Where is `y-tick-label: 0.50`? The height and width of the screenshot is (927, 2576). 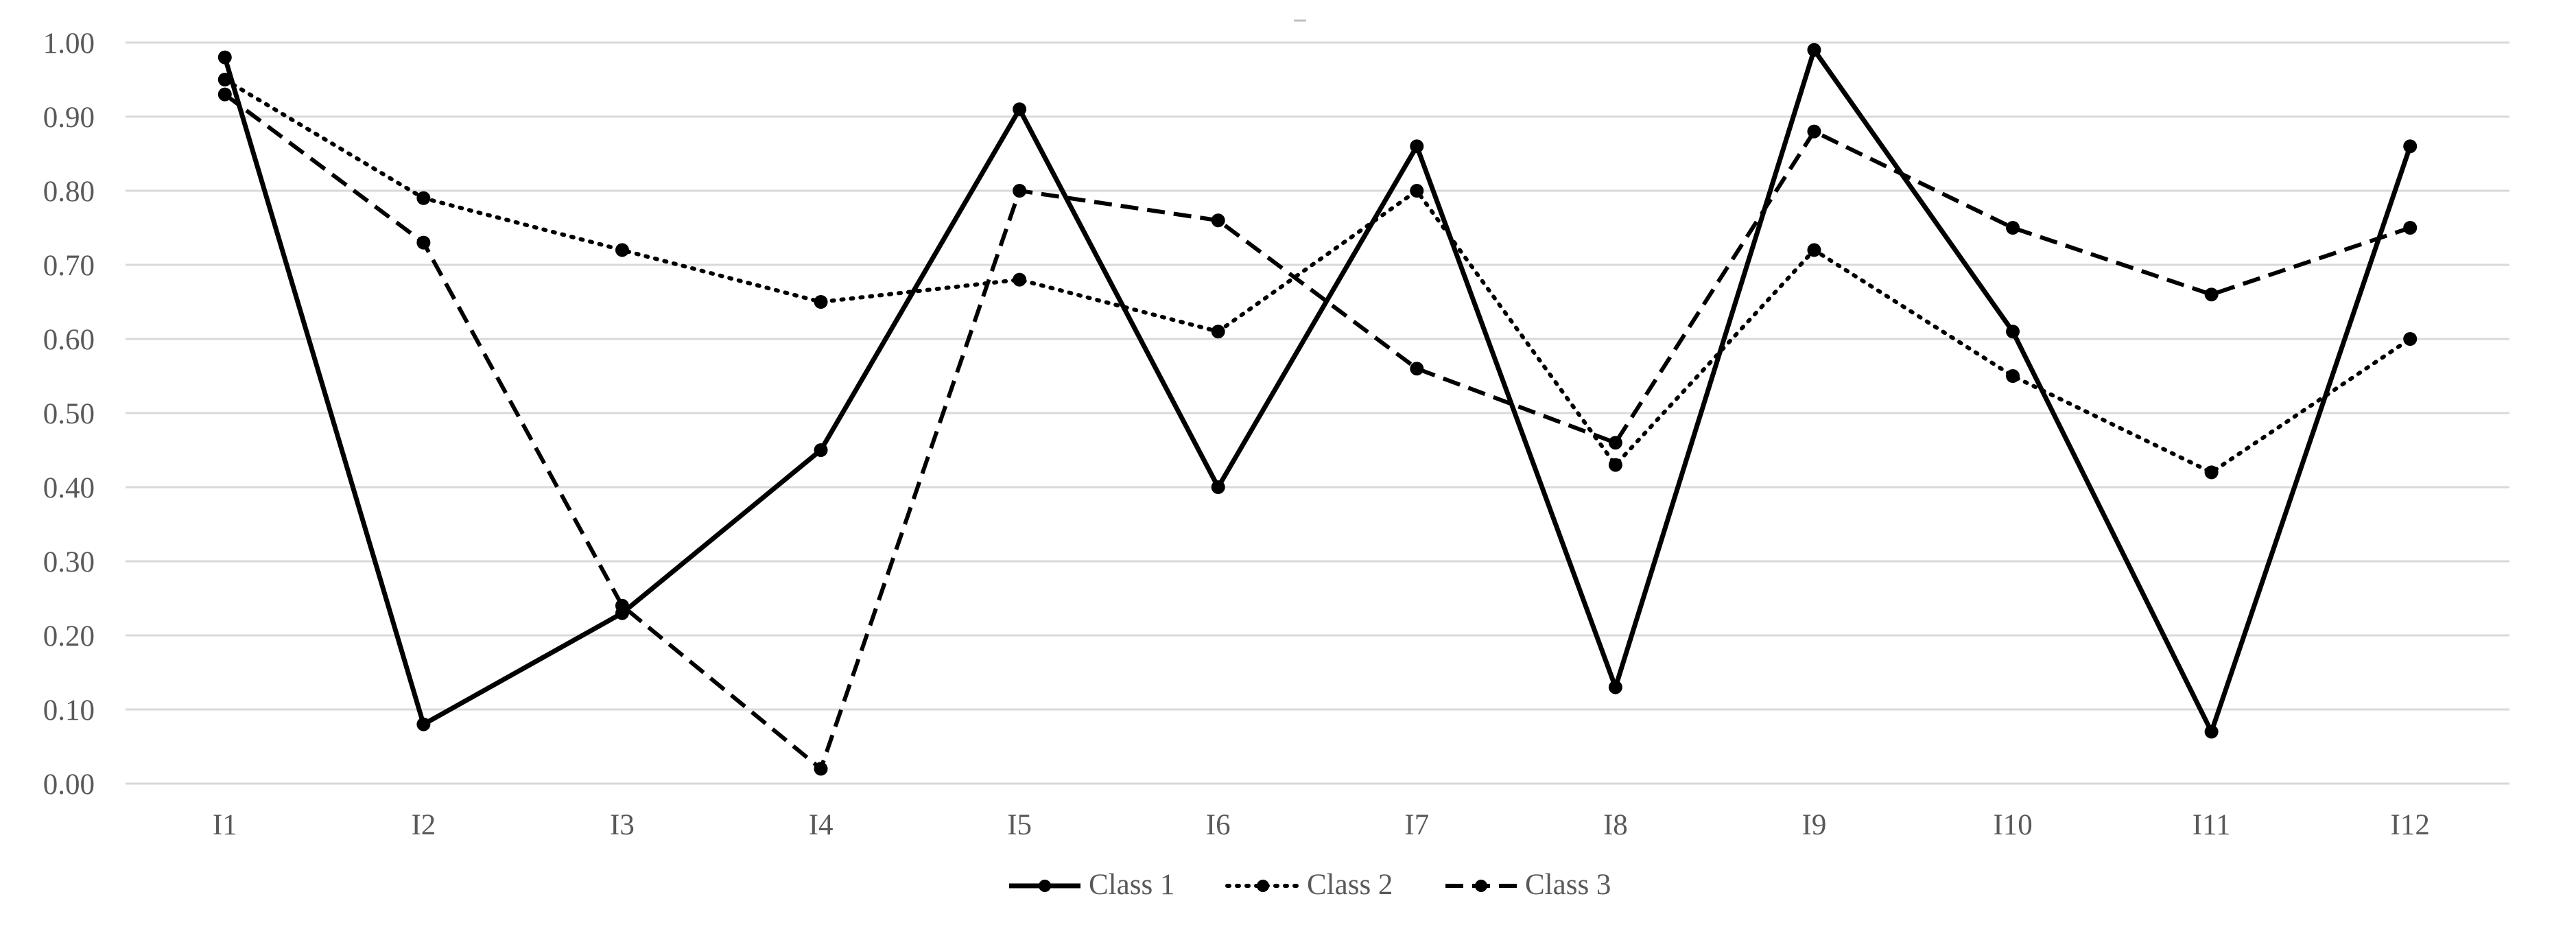 y-tick-label: 0.50 is located at coordinates (69, 414).